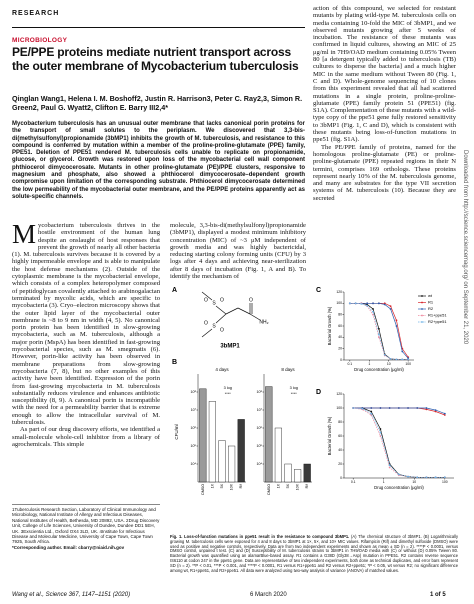  What do you see at coordinates (408, 364) in the screenshot?
I see `x-tick-label: 100` at bounding box center [408, 364].